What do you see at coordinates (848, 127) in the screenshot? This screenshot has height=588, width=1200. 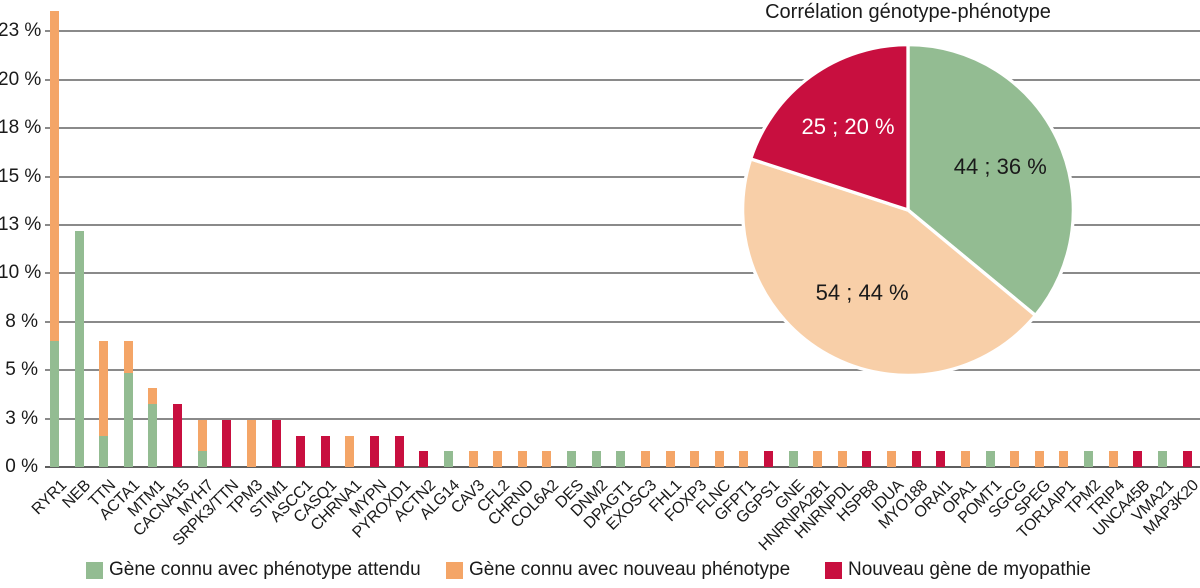 I see `pie-slice-label-2: 25 ; 20 %` at bounding box center [848, 127].